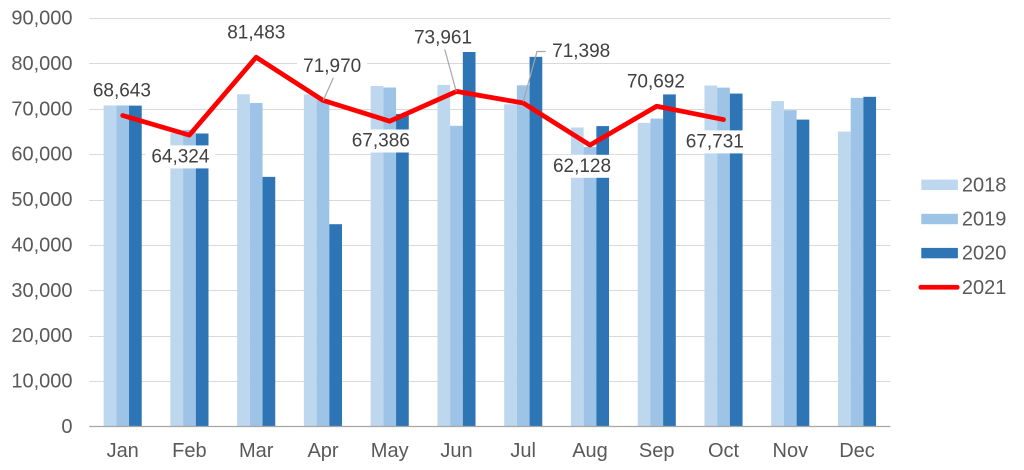 This screenshot has width=1024, height=470. I want to click on svg-text: 80,000, so click(41, 64).